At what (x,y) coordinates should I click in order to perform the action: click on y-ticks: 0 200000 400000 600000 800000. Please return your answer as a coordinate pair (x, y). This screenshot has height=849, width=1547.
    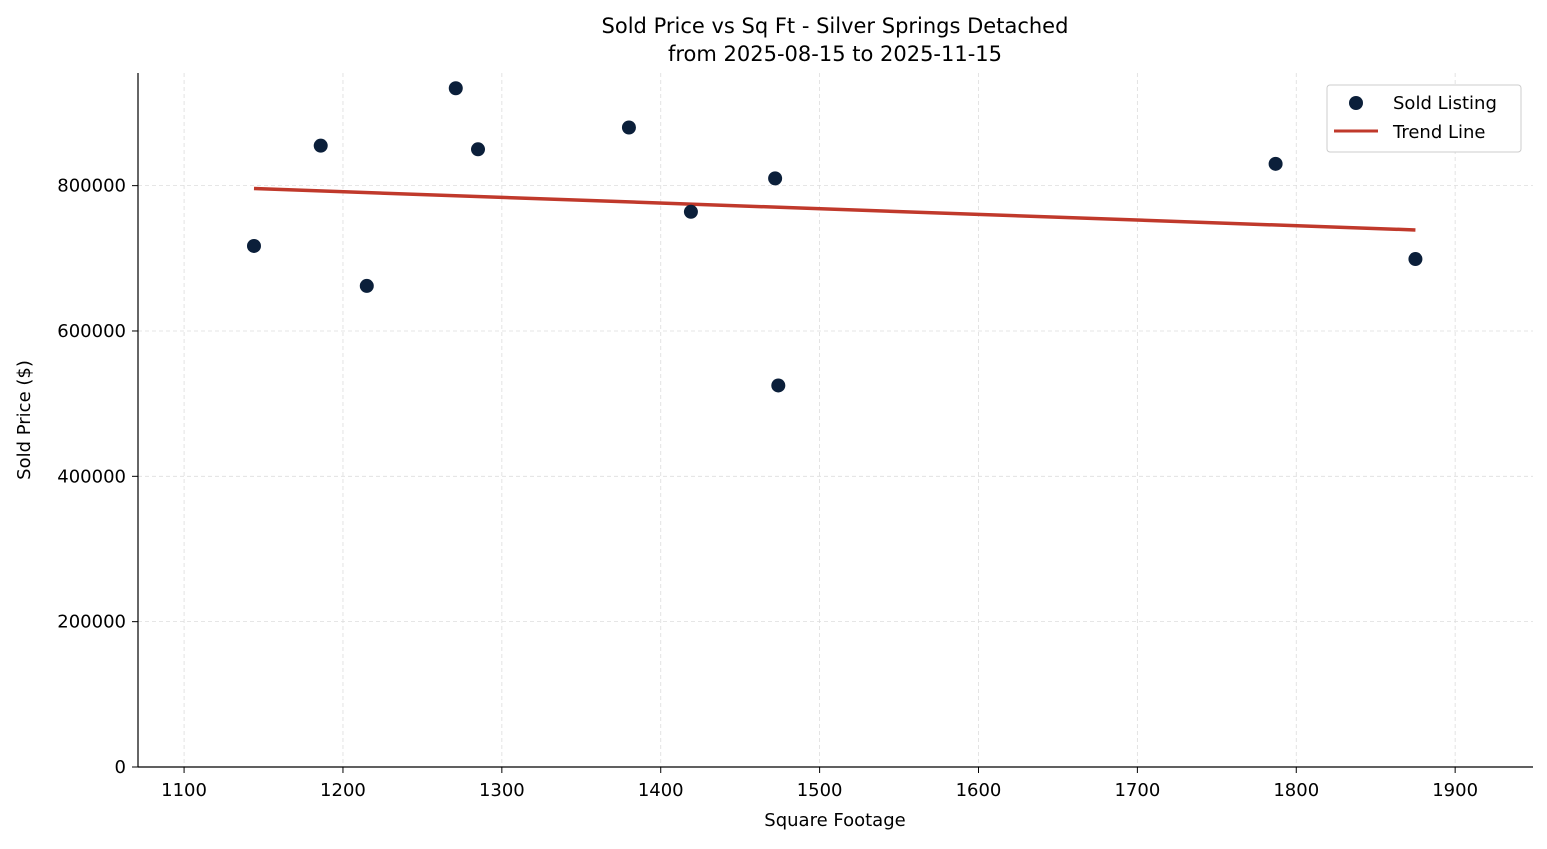
    Looking at the image, I should click on (97, 477).